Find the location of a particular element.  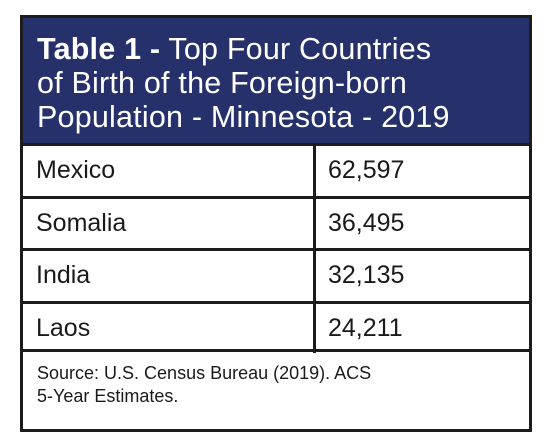

table-title-line-3: Population - Minnesota - 2019 is located at coordinates (243, 117).